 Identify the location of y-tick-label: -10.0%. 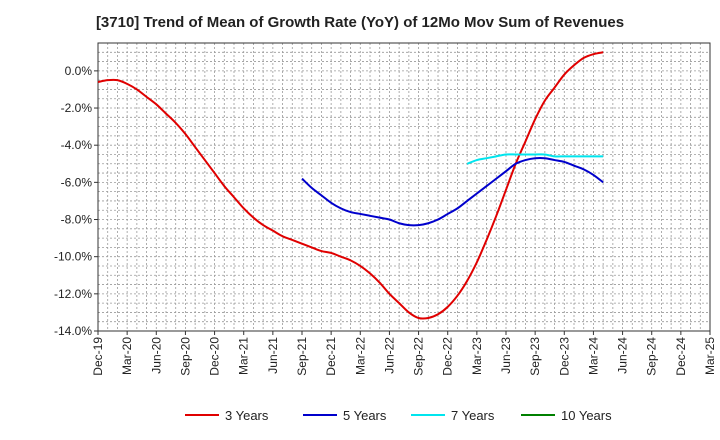
(73, 257).